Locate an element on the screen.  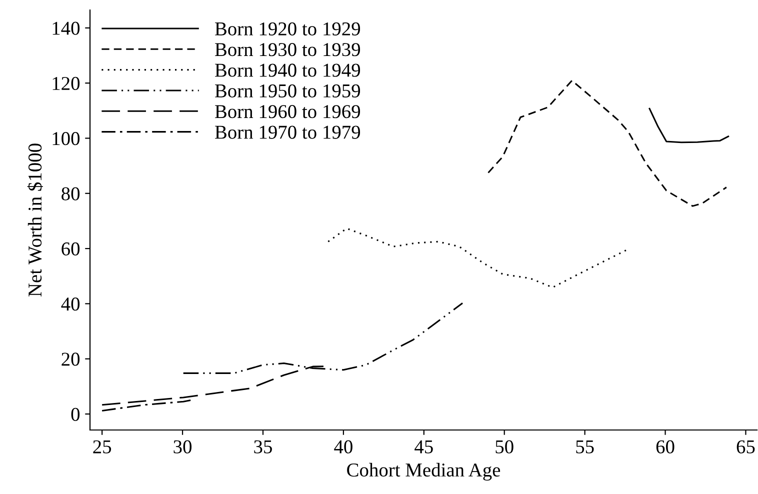
x-tick-label: 40 is located at coordinates (343, 447).